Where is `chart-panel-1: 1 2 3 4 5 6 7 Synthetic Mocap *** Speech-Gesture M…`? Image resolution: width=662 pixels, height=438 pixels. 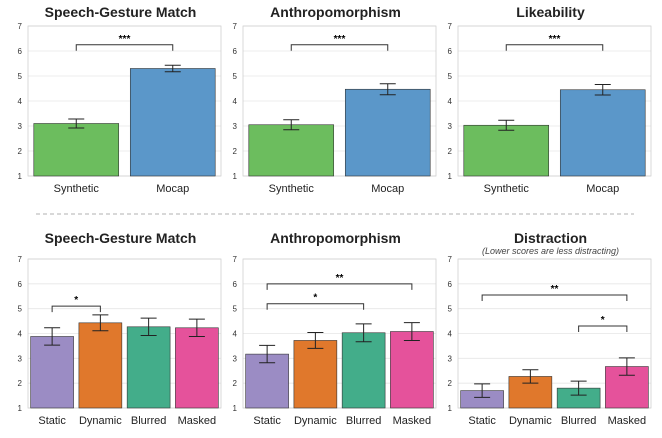
chart-panel-1: 1 2 3 4 5 6 7 Synthetic Mocap *** Speech-Gesture M… is located at coordinates (120, 99).